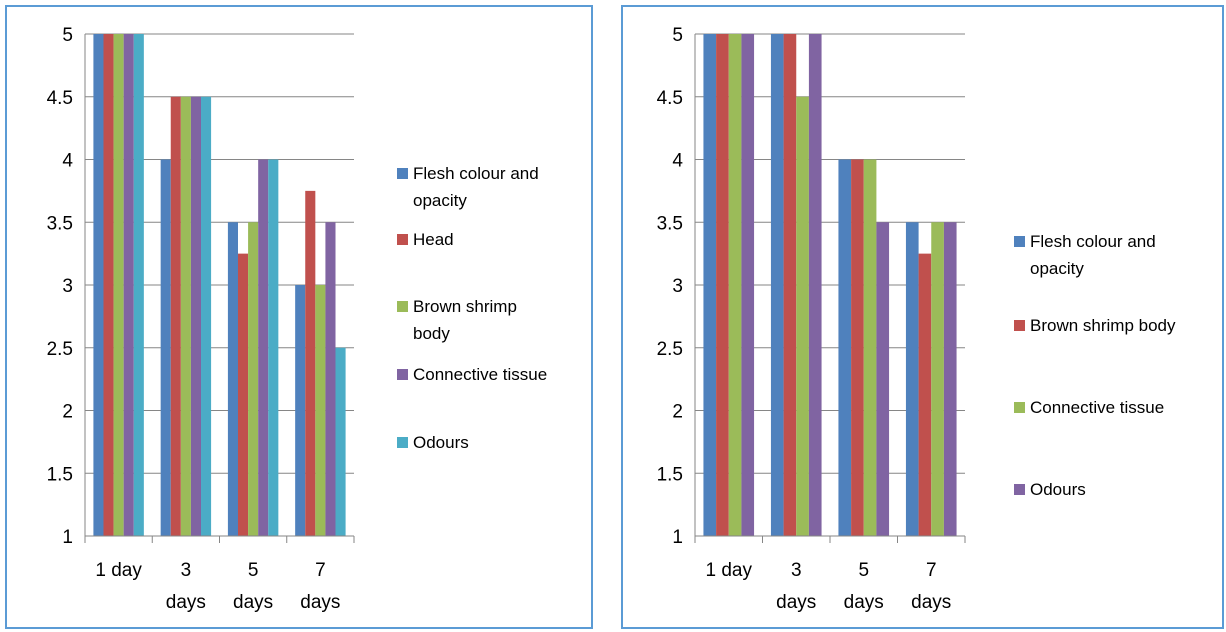  Describe the element at coordinates (431, 333) in the screenshot. I see `legend-label: body` at that location.